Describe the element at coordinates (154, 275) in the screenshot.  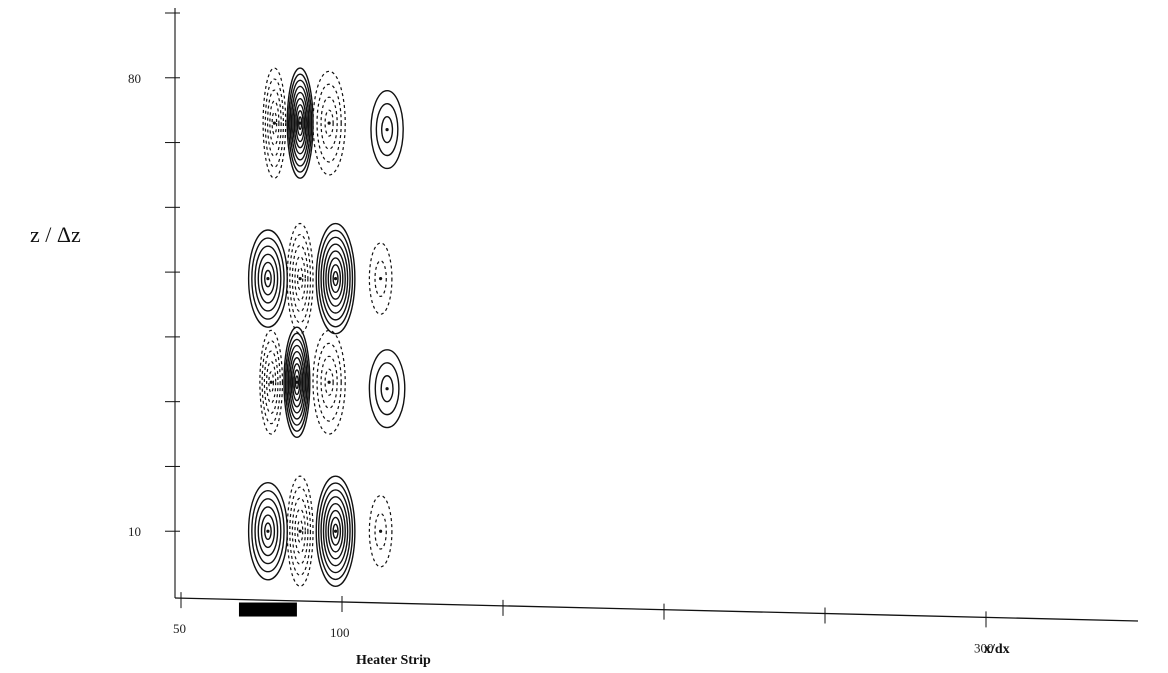
I see `y-tick-group: 10 80` at that location.